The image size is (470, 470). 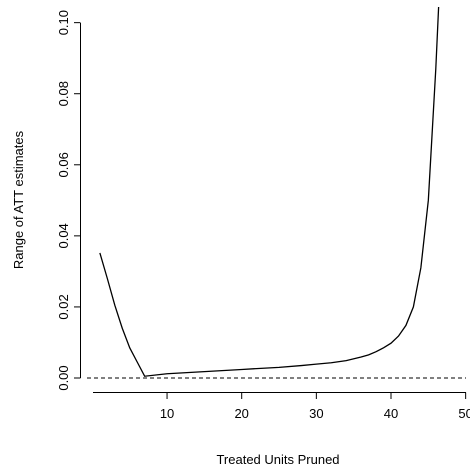 I want to click on x-tick-label: 20, so click(x=241, y=413).